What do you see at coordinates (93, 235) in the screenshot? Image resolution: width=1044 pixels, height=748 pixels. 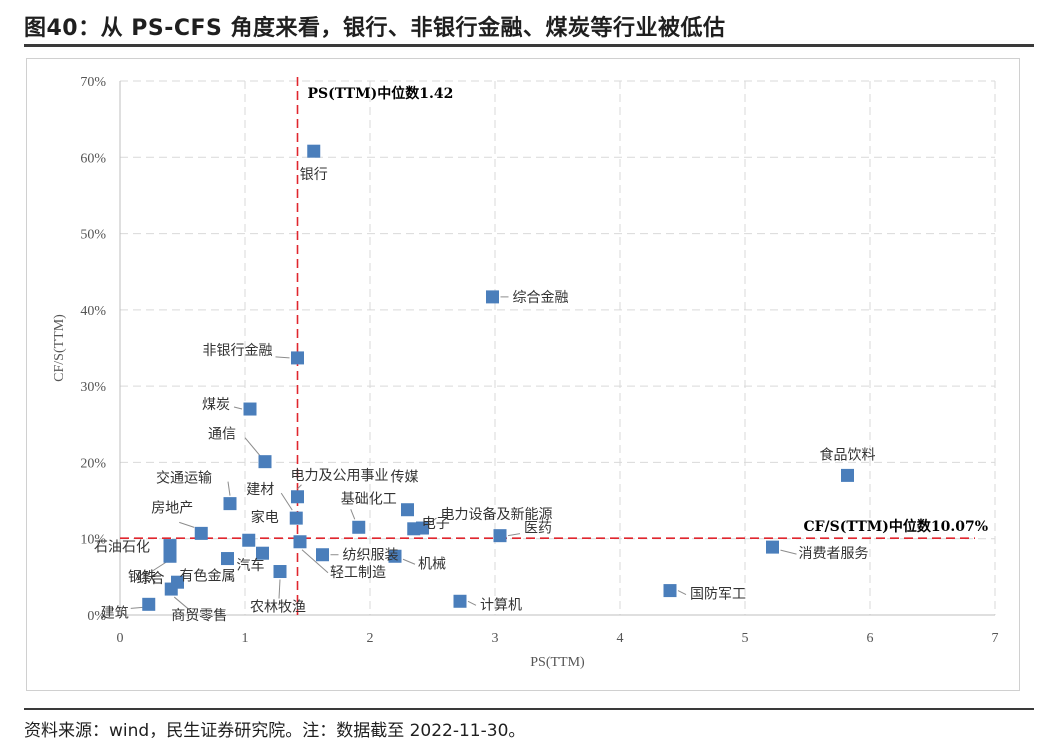 I see `y-tick-label: 50%` at bounding box center [93, 235].